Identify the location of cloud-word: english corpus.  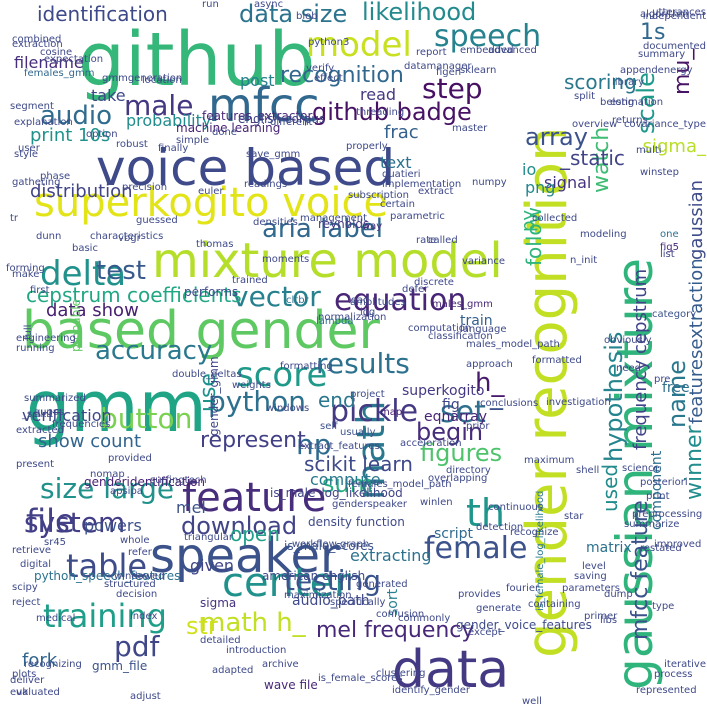
(282, 119).